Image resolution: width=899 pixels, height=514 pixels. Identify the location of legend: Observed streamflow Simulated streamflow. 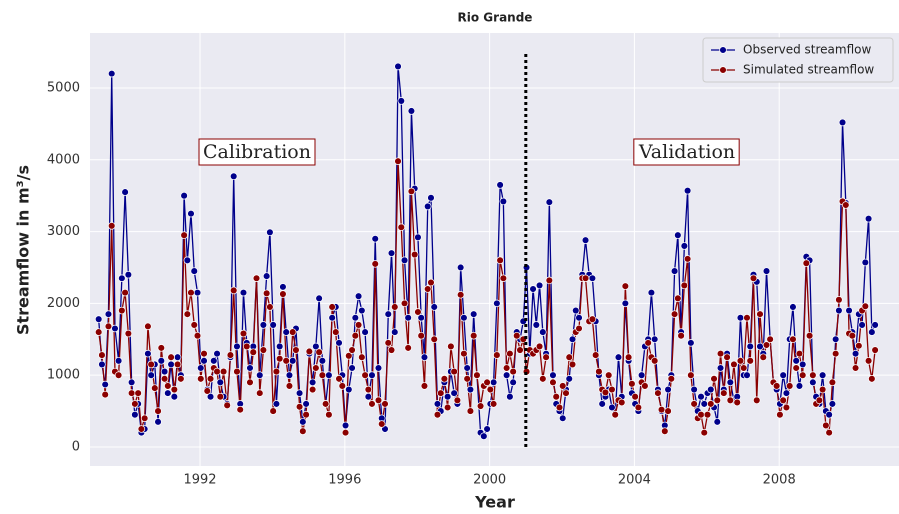
(798, 60).